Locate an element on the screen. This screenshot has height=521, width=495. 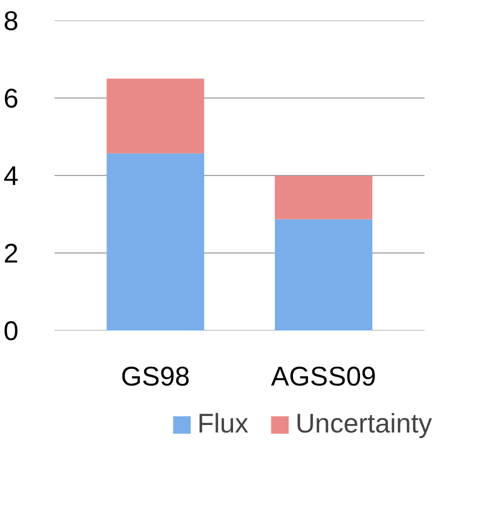
legend-label: Uncertainty is located at coordinates (363, 424).